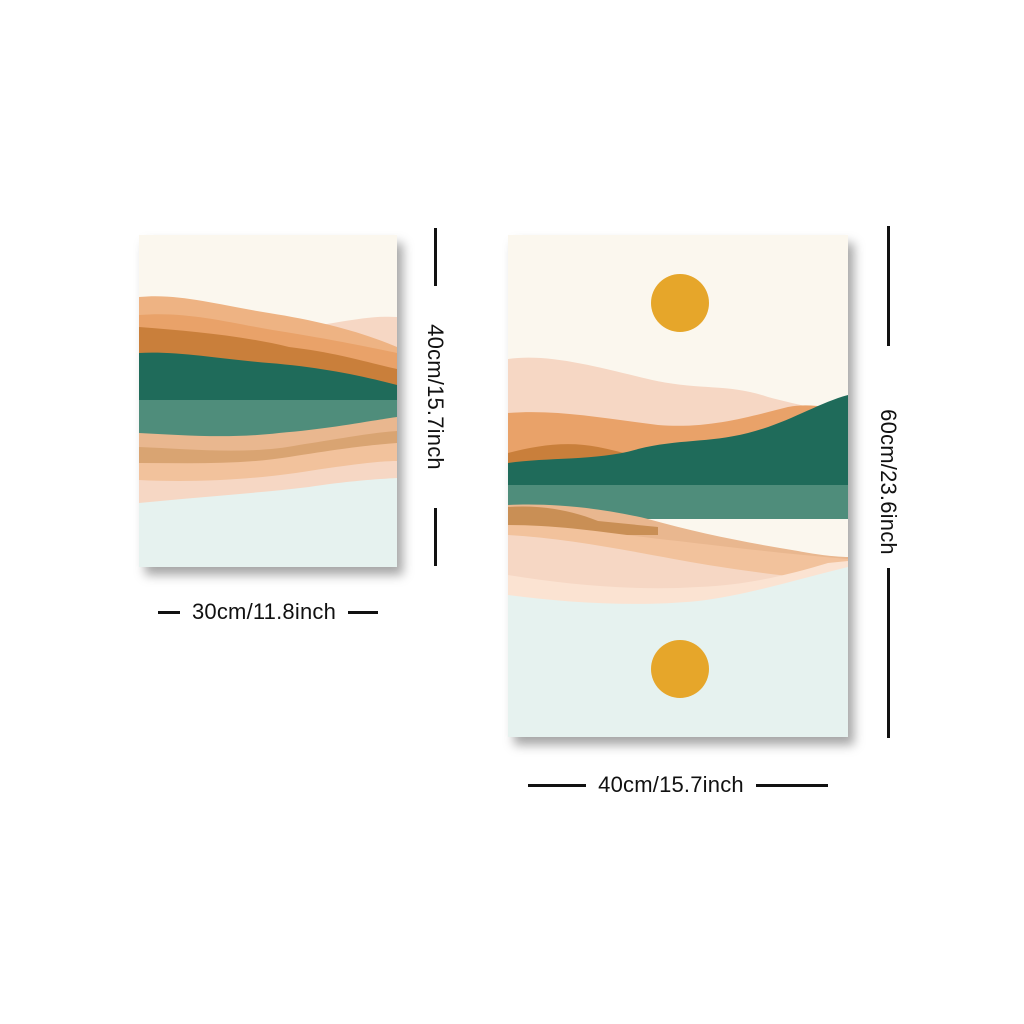 This screenshot has height=1024, width=1024. I want to click on sun-reflection-icon, so click(680, 669).